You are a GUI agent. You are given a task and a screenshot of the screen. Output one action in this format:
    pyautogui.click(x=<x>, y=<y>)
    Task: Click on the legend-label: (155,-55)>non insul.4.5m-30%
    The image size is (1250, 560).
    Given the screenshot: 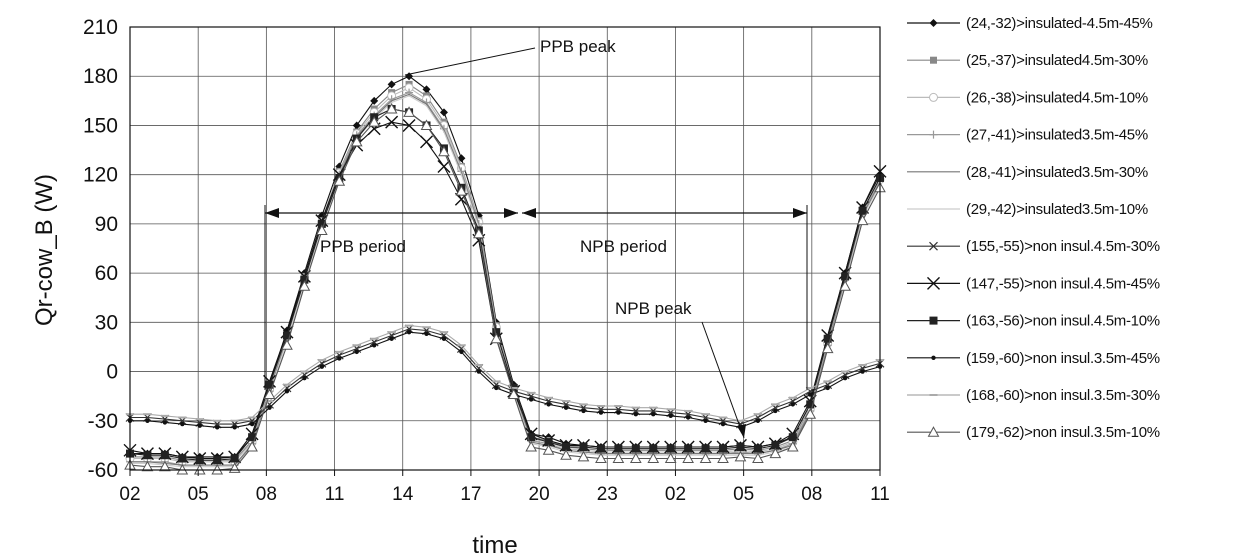 What is the action you would take?
    pyautogui.click(x=1063, y=246)
    